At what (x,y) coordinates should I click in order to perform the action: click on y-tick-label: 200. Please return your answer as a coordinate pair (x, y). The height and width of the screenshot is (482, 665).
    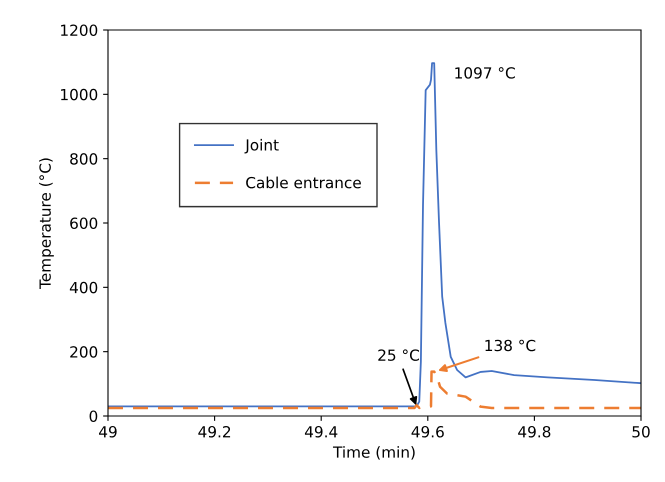
    Looking at the image, I should click on (84, 352).